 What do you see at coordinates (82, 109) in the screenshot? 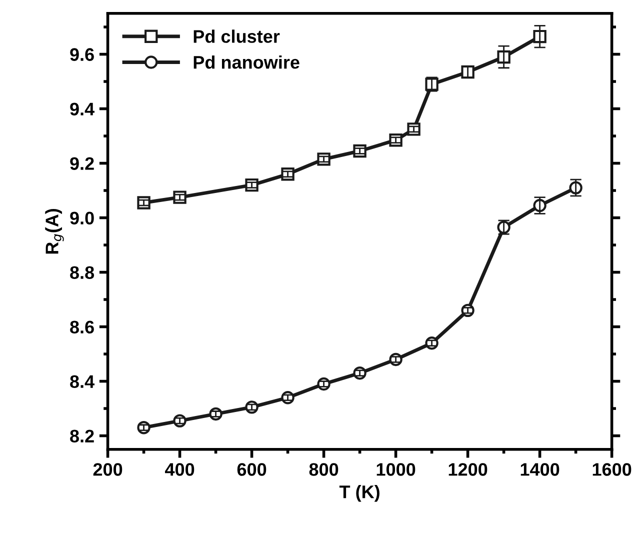
I see `y-tick-label: 9.4` at bounding box center [82, 109].